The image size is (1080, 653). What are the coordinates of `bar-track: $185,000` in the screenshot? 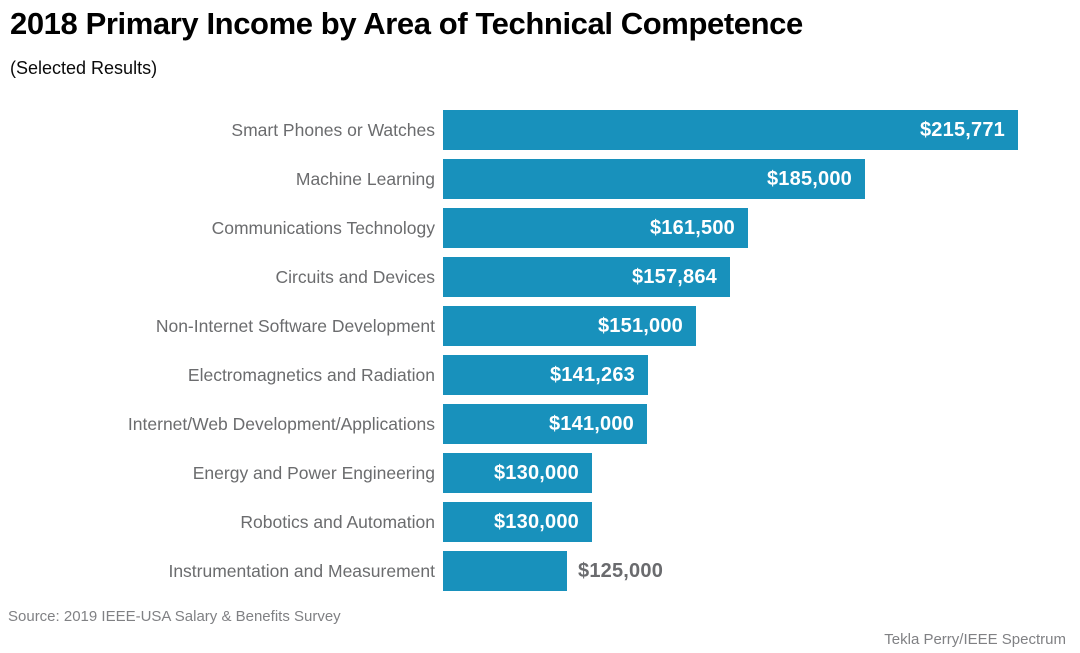 It's located at (761, 179).